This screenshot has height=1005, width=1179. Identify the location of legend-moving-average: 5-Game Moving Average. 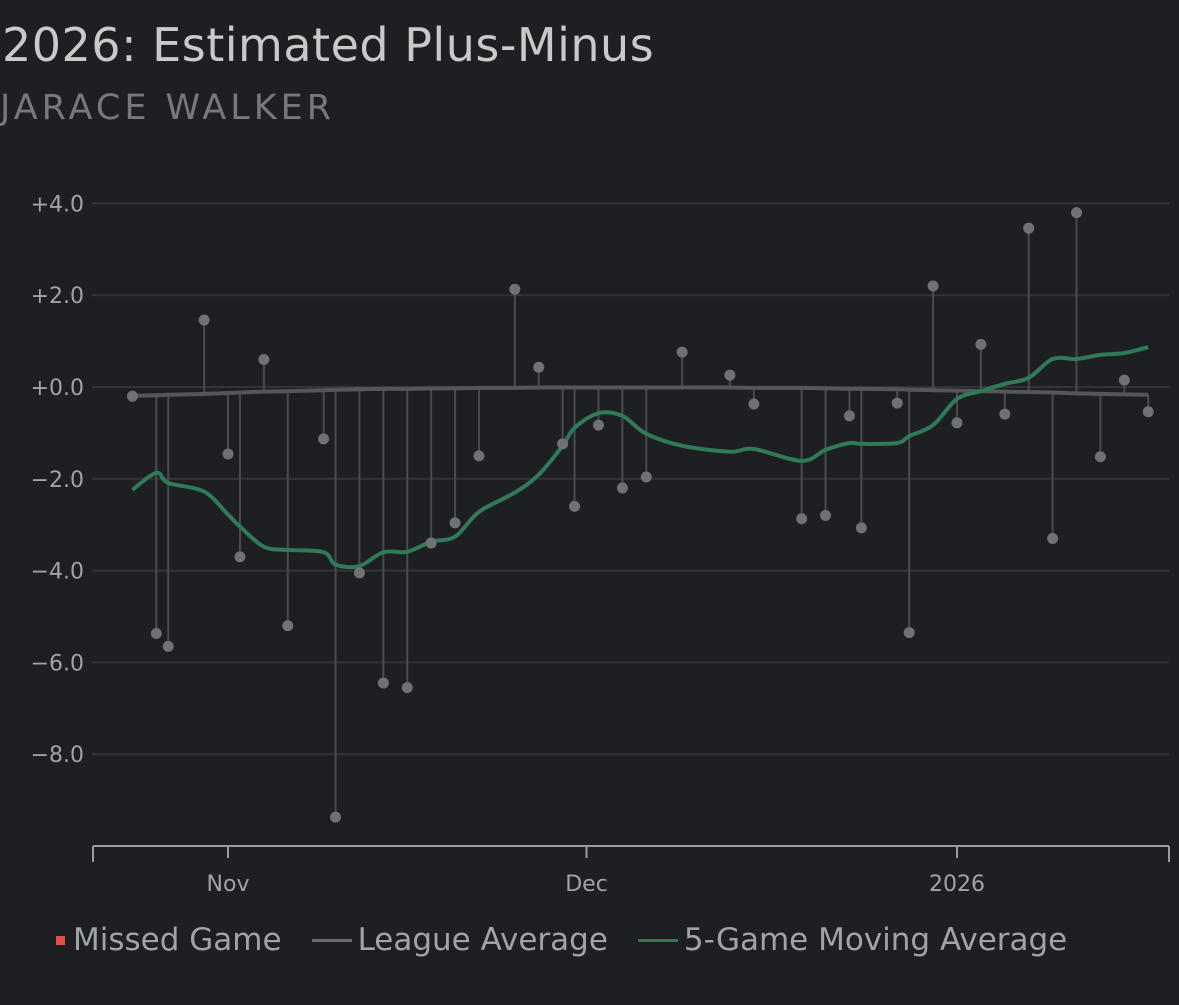
(852, 940).